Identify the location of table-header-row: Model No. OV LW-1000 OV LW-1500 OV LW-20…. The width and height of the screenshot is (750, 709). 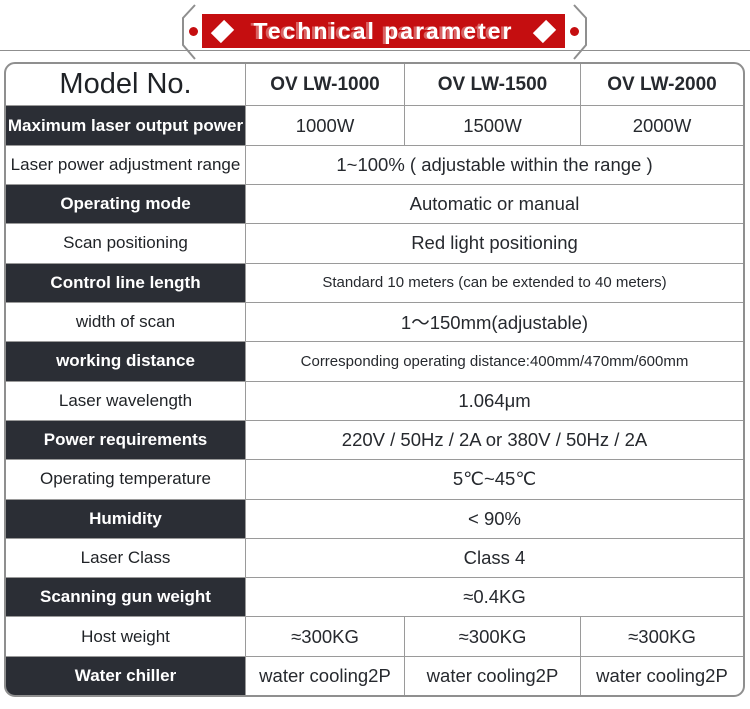
(374, 85).